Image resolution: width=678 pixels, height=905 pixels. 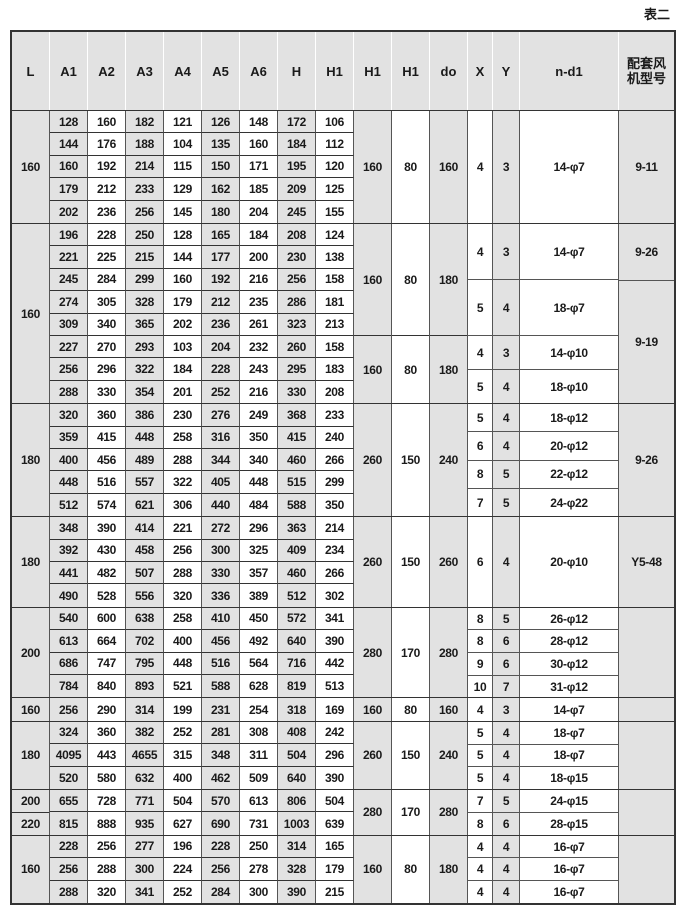 I want to click on cell-h1b: 80, so click(x=410, y=709).